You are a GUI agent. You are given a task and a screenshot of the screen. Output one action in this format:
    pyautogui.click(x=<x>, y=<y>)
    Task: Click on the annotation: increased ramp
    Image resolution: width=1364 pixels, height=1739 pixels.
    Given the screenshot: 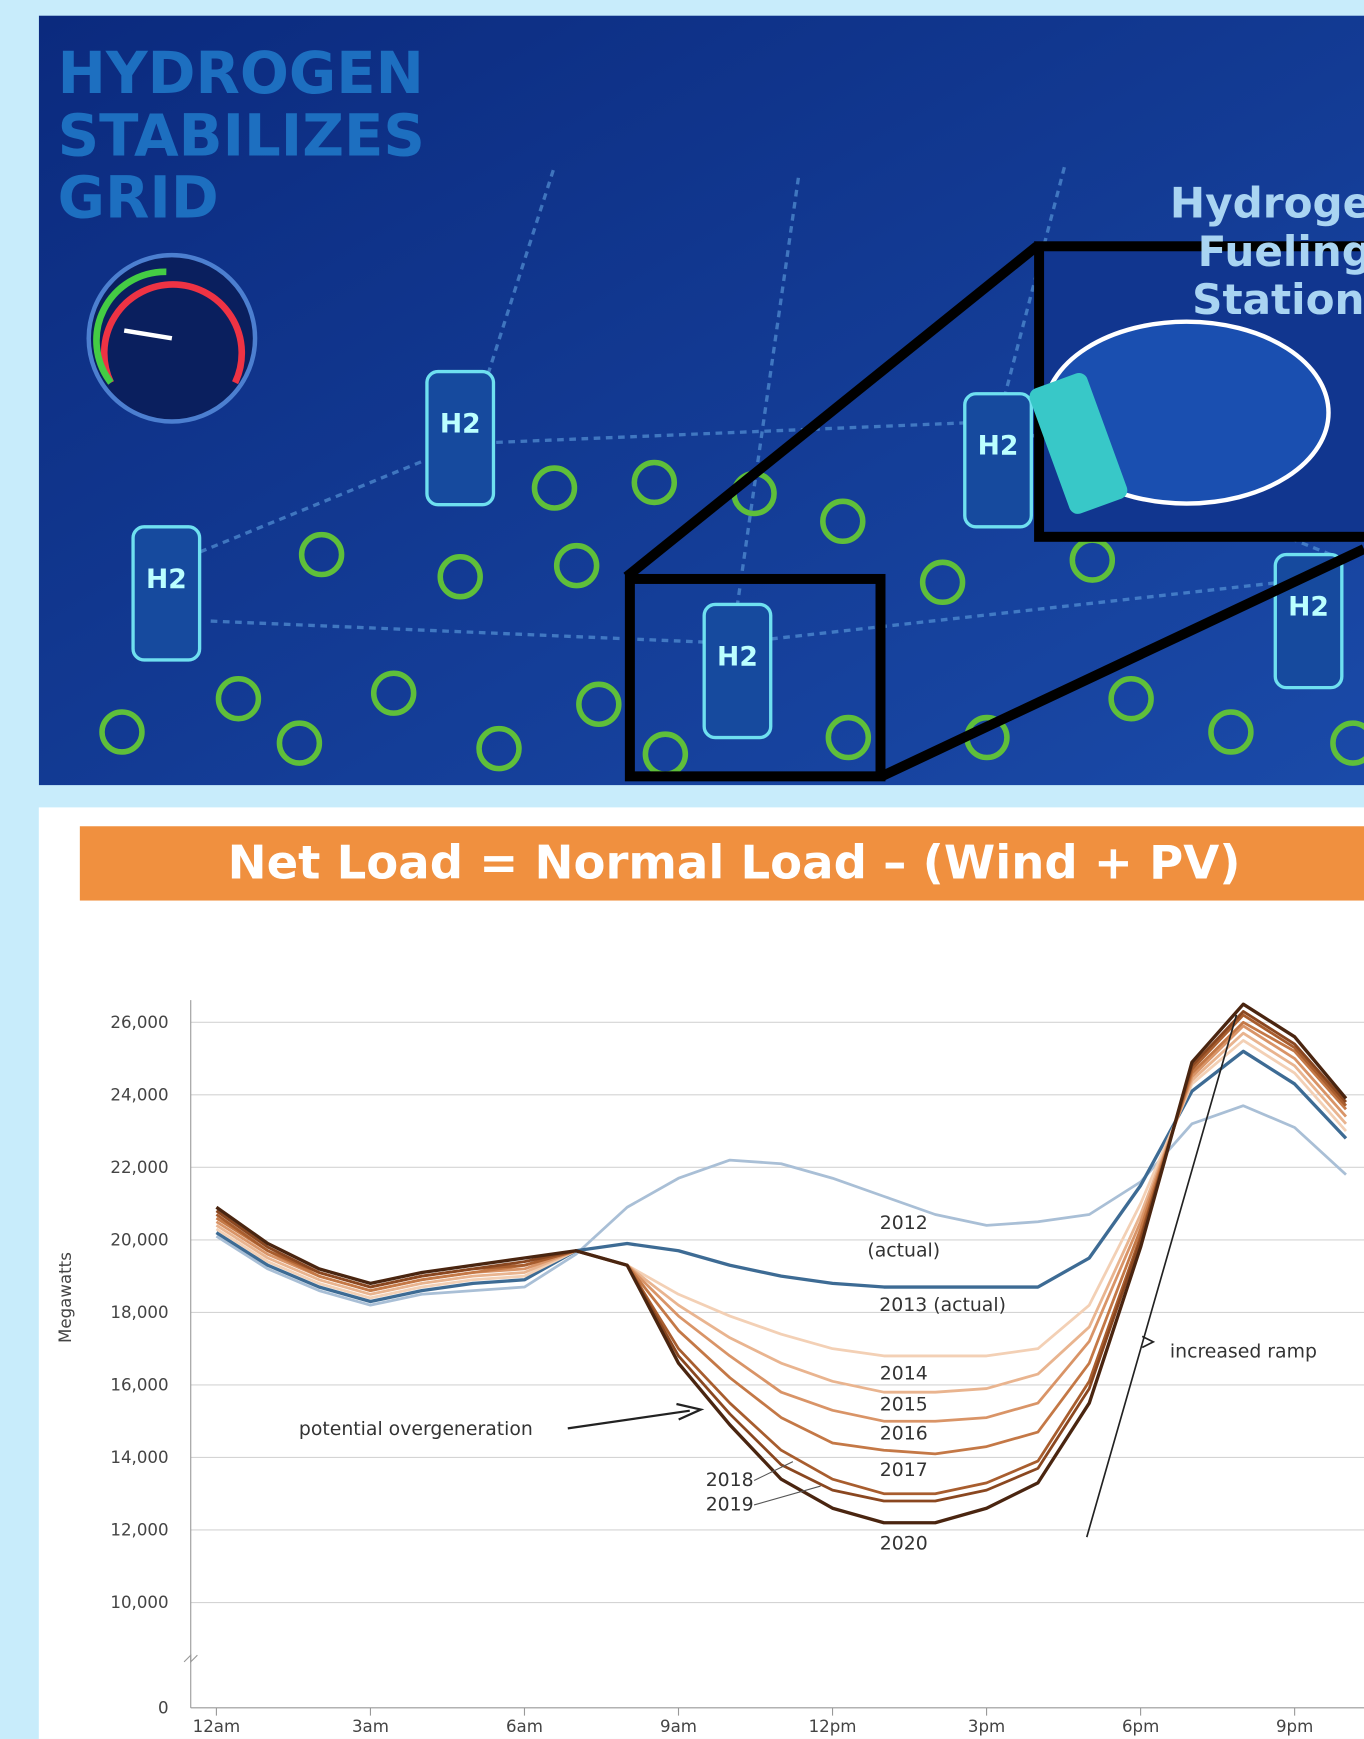 What is the action you would take?
    pyautogui.click(x=1243, y=1351)
    